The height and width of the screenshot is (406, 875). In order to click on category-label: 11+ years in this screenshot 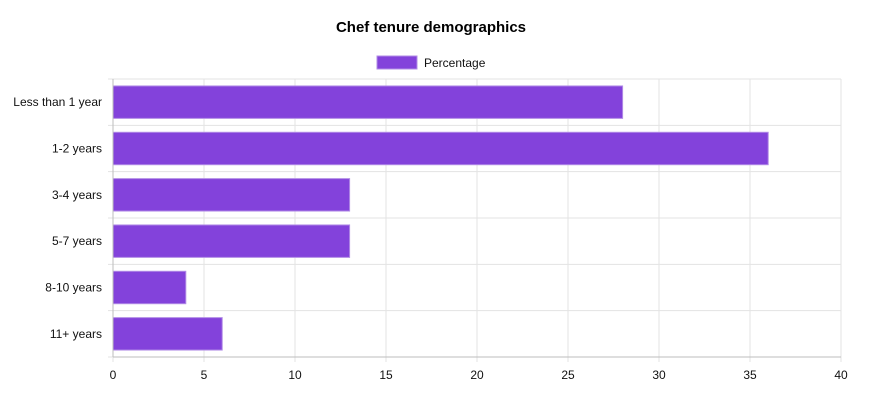, I will do `click(76, 334)`.